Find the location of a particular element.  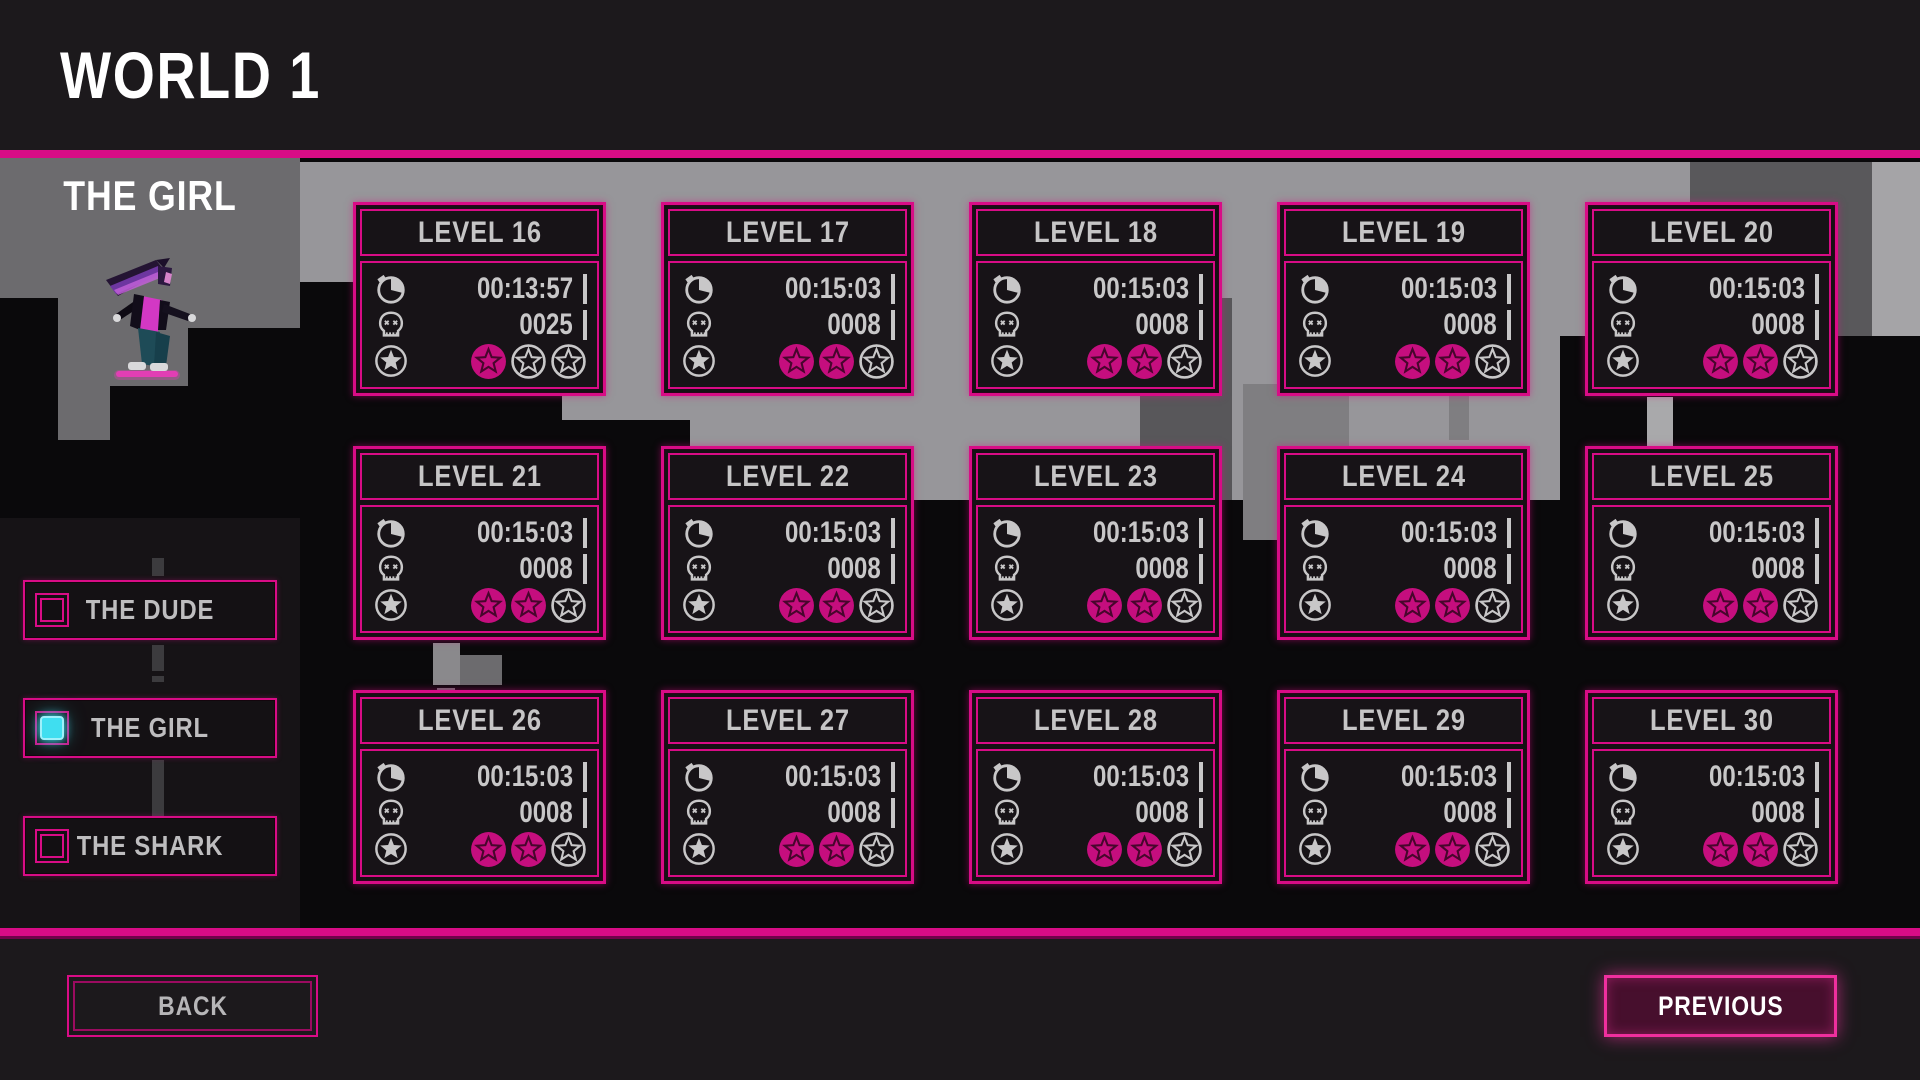

level-card-header: LEVEL 23 is located at coordinates (1095, 476).